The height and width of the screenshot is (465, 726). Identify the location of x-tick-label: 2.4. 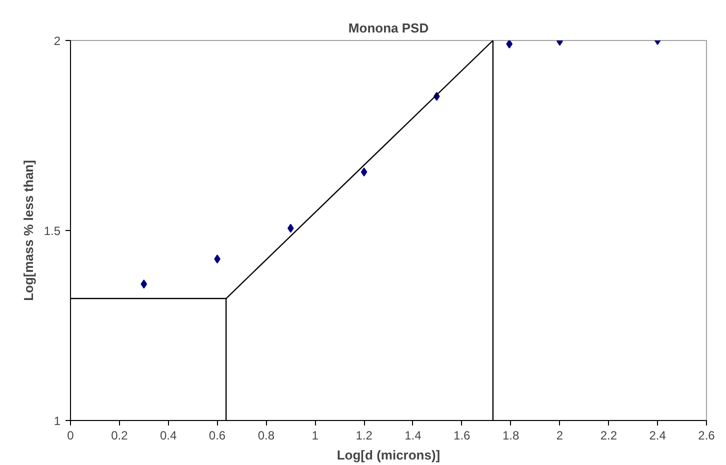
(657, 435).